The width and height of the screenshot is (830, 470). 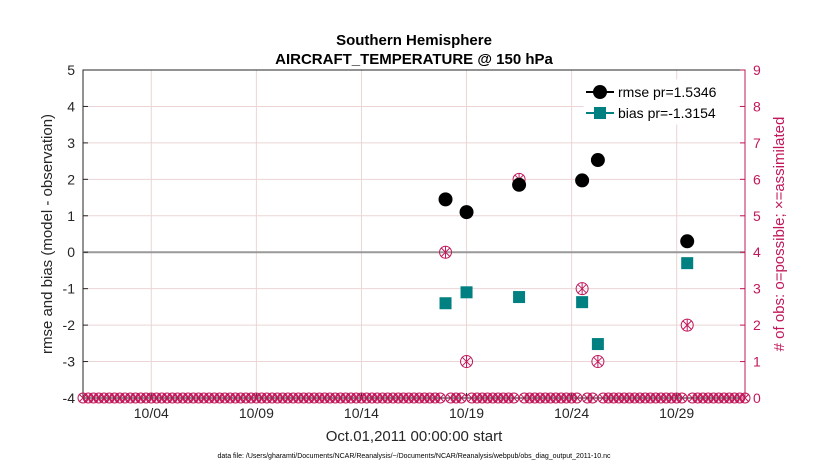 What do you see at coordinates (600, 113) in the screenshot?
I see `legend-bias-marker` at bounding box center [600, 113].